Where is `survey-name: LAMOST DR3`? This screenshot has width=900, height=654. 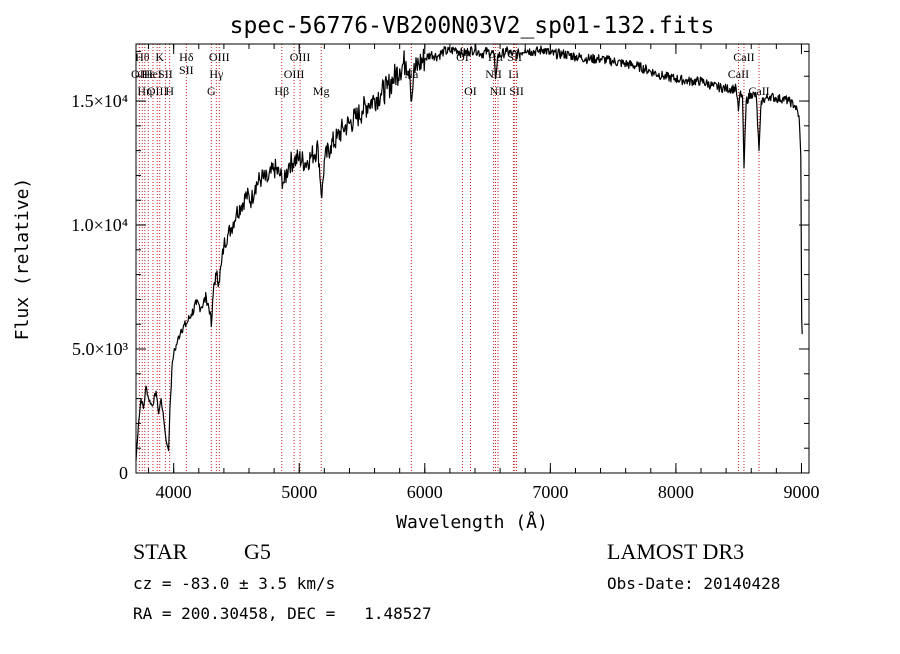 survey-name: LAMOST DR3 is located at coordinates (675, 551).